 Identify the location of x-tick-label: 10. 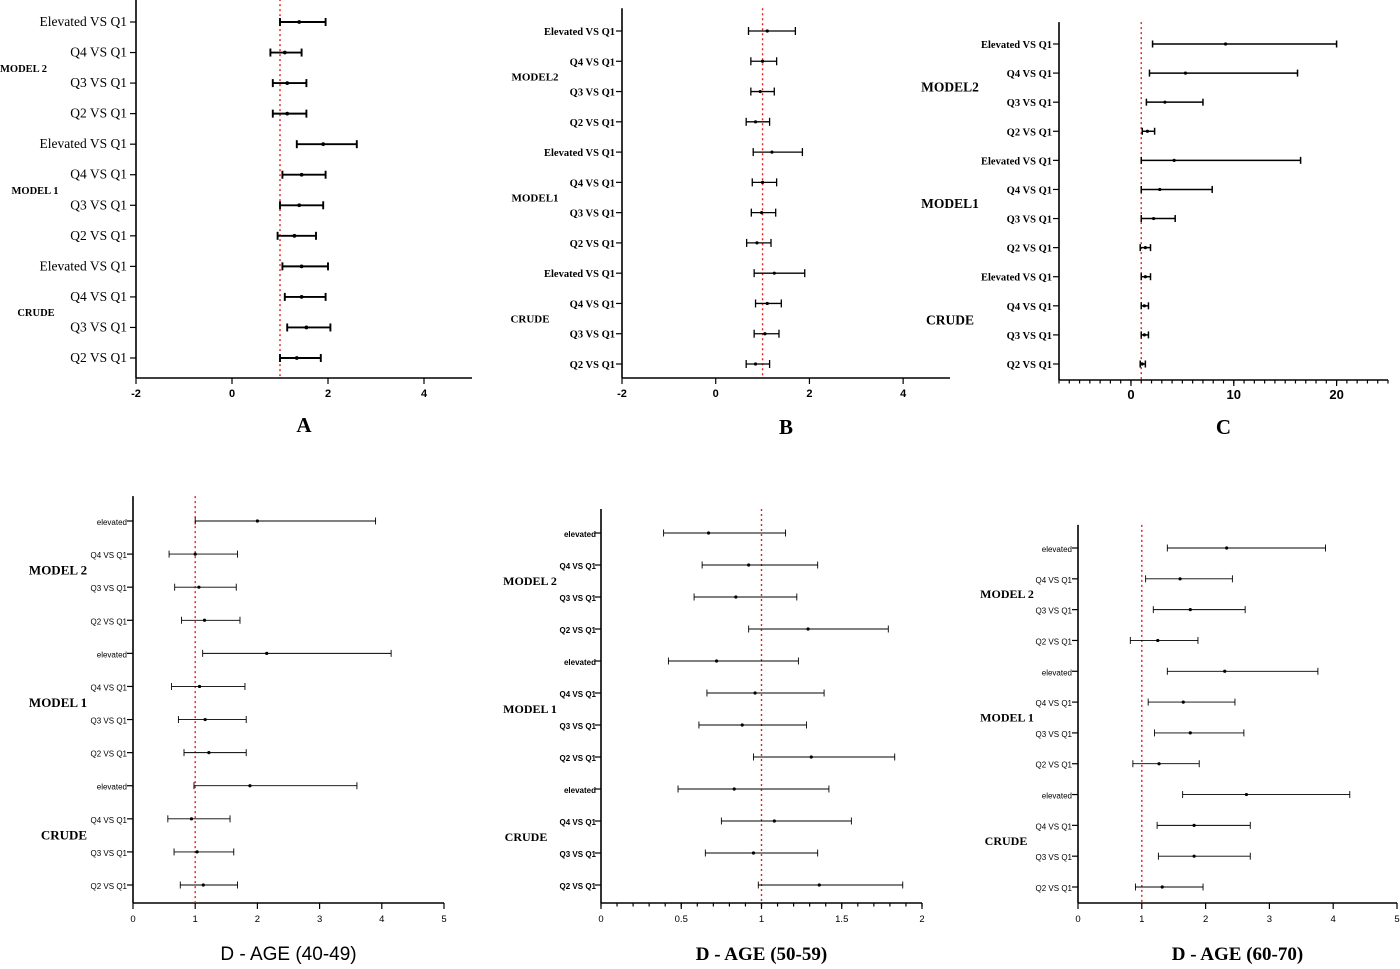
(1234, 394).